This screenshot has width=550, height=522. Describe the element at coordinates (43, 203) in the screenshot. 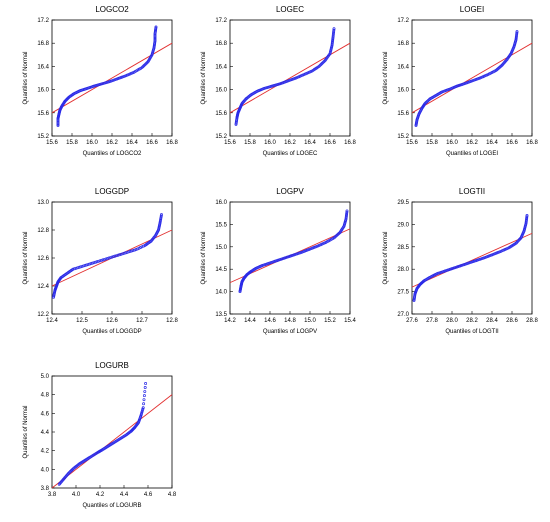

I see `y-tick-label: 13.0` at that location.